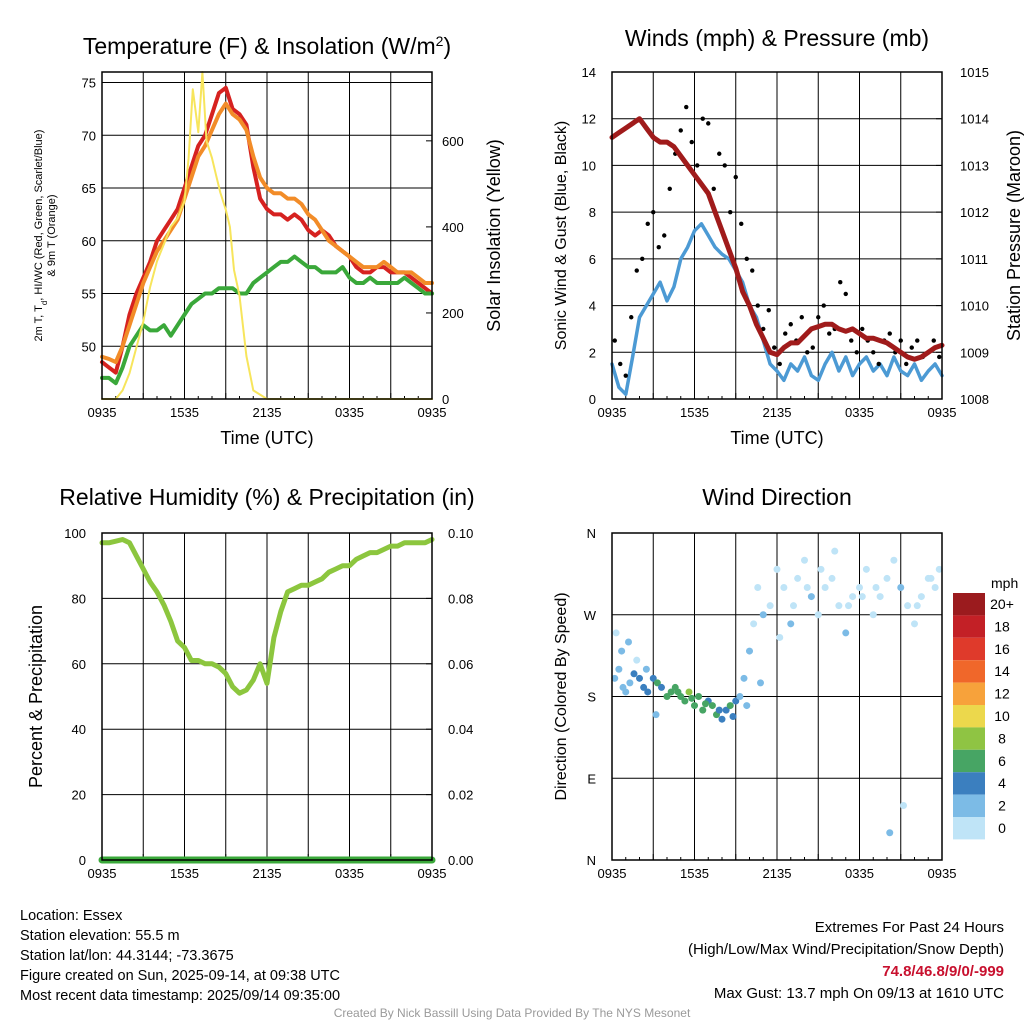 The width and height of the screenshot is (1024, 1024). Describe the element at coordinates (859, 873) in the screenshot. I see `x-tick-label: 0335` at that location.